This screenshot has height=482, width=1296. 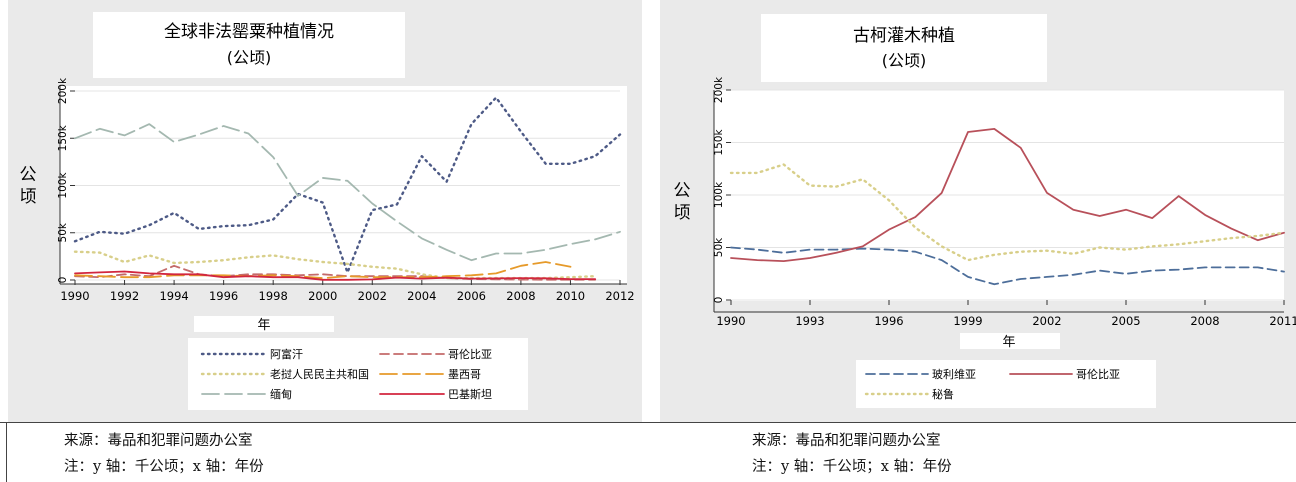 I want to click on right-x-tick-label: 1999, so click(x=967, y=321).